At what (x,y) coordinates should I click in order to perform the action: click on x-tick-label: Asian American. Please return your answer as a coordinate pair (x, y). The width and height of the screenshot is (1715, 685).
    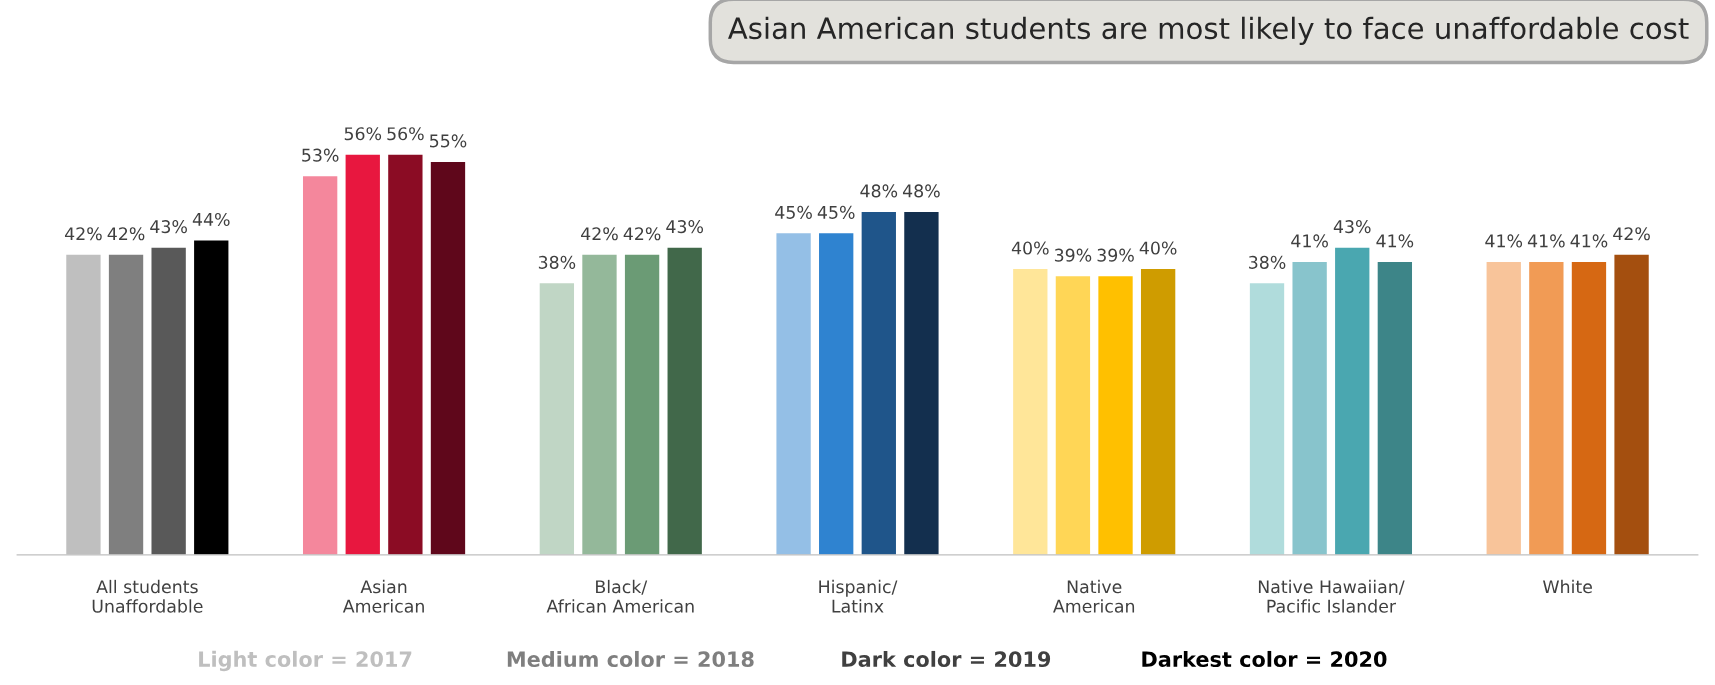
    Looking at the image, I should click on (383, 596).